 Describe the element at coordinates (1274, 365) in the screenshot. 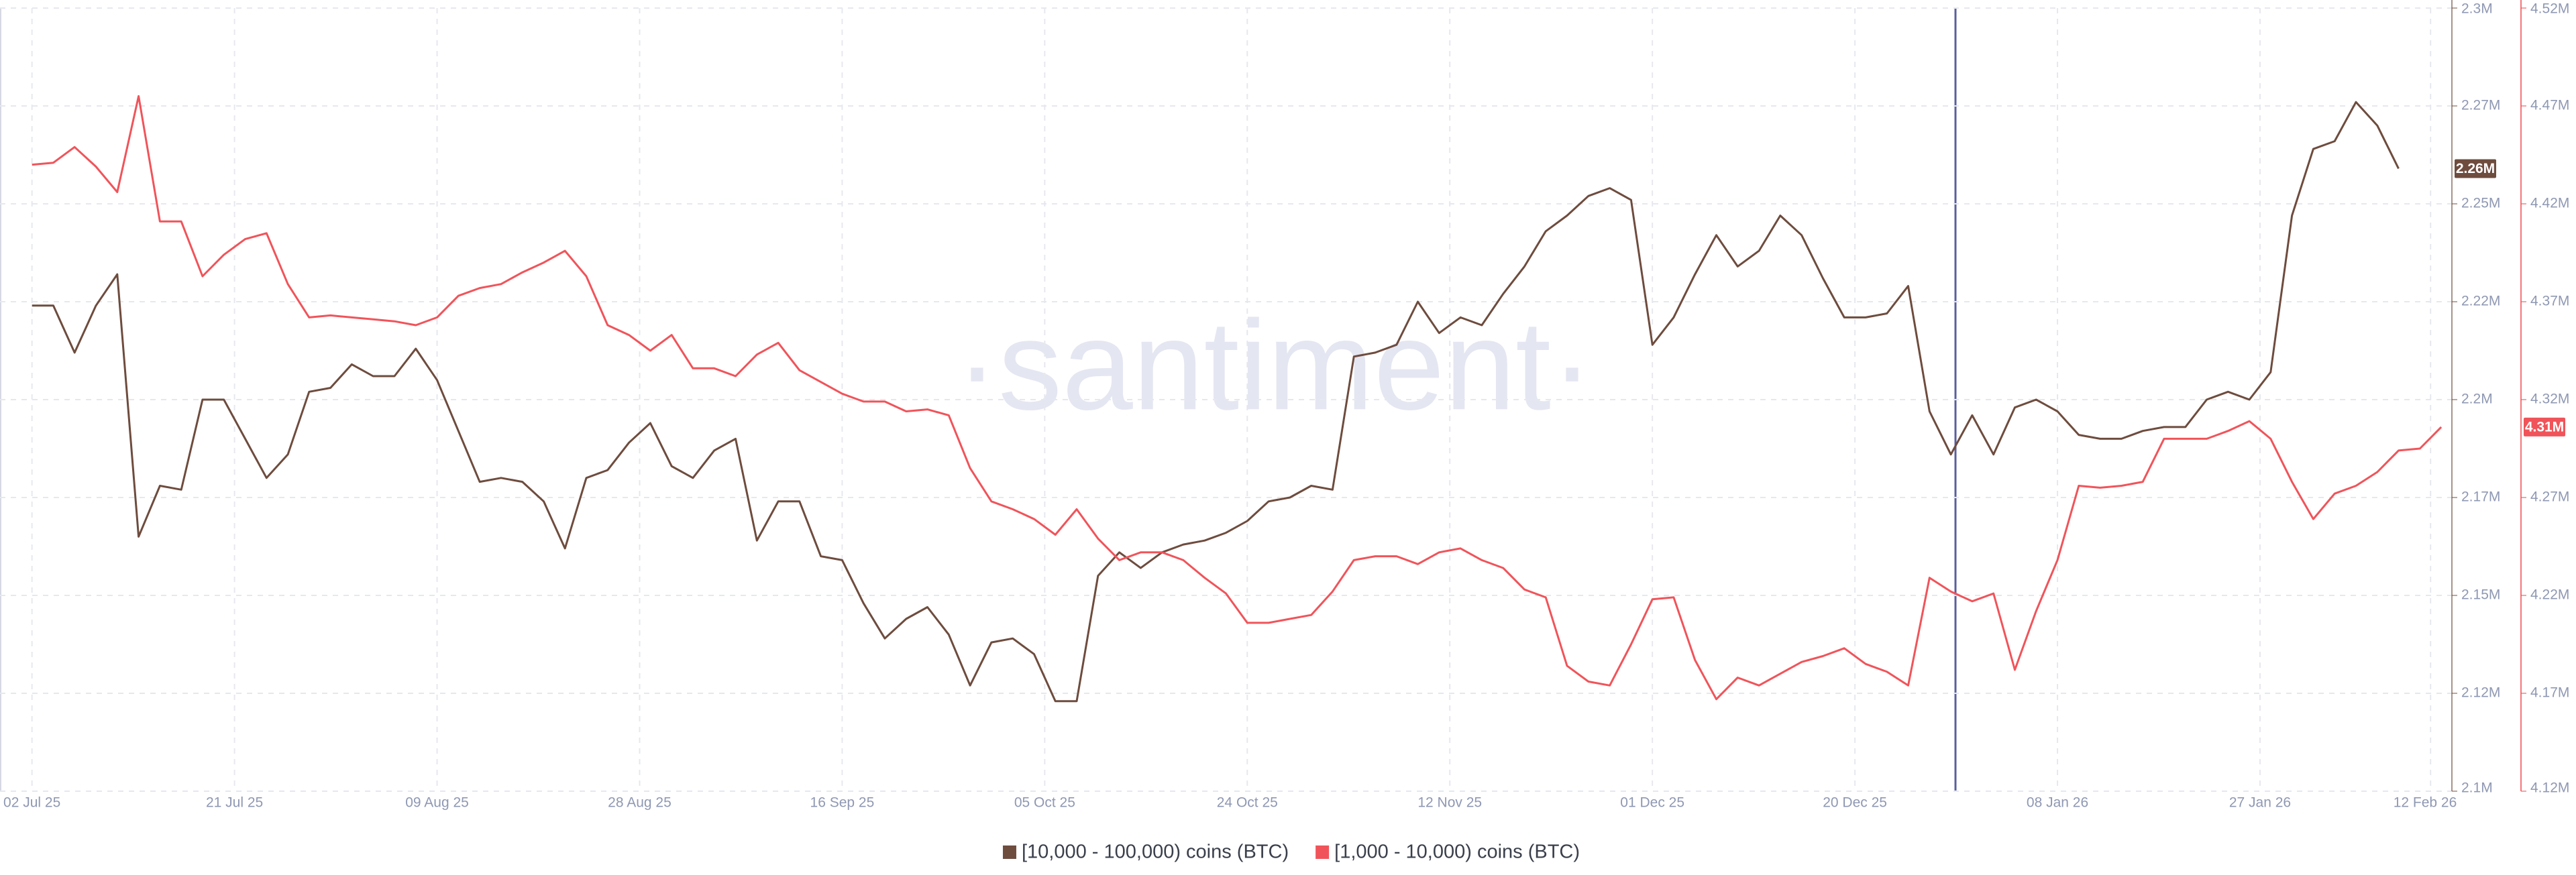

I see `watermark: ·santiment·` at that location.